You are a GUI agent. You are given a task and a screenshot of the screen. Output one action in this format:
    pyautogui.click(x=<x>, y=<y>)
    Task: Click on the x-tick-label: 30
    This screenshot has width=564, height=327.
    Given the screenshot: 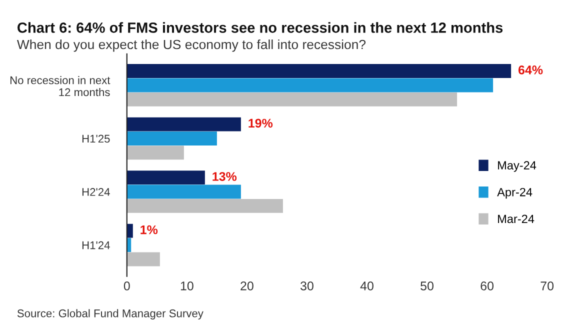 What is the action you would take?
    pyautogui.click(x=307, y=286)
    